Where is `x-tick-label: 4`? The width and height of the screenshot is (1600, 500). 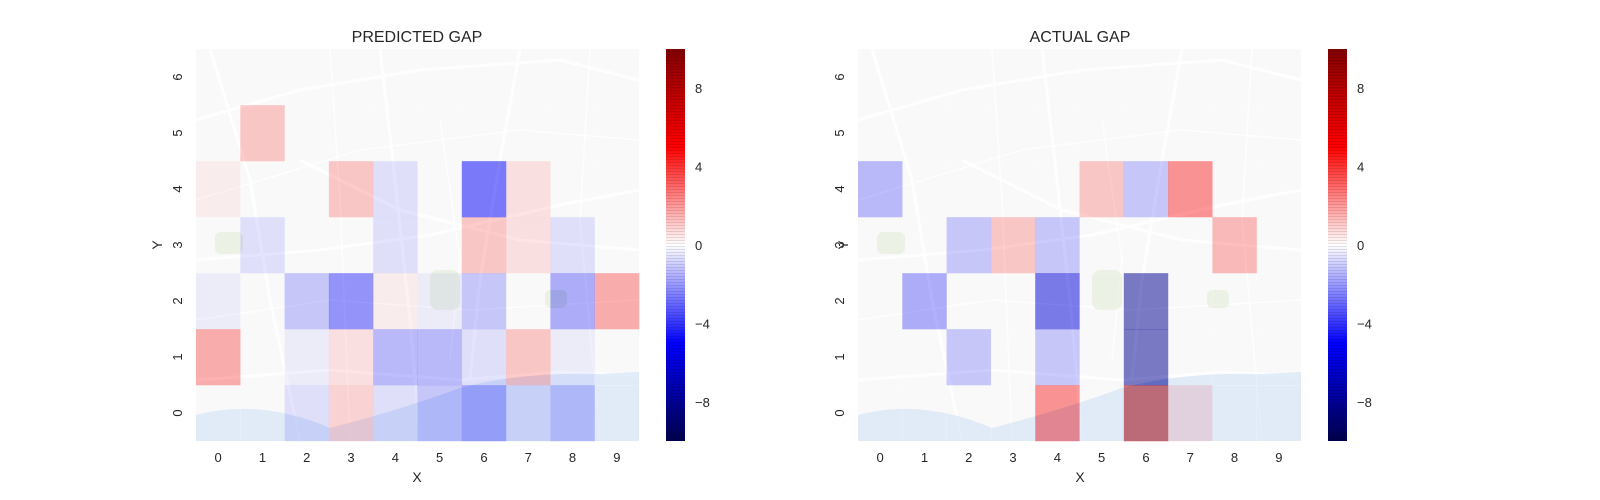
x-tick-label: 4 is located at coordinates (395, 457).